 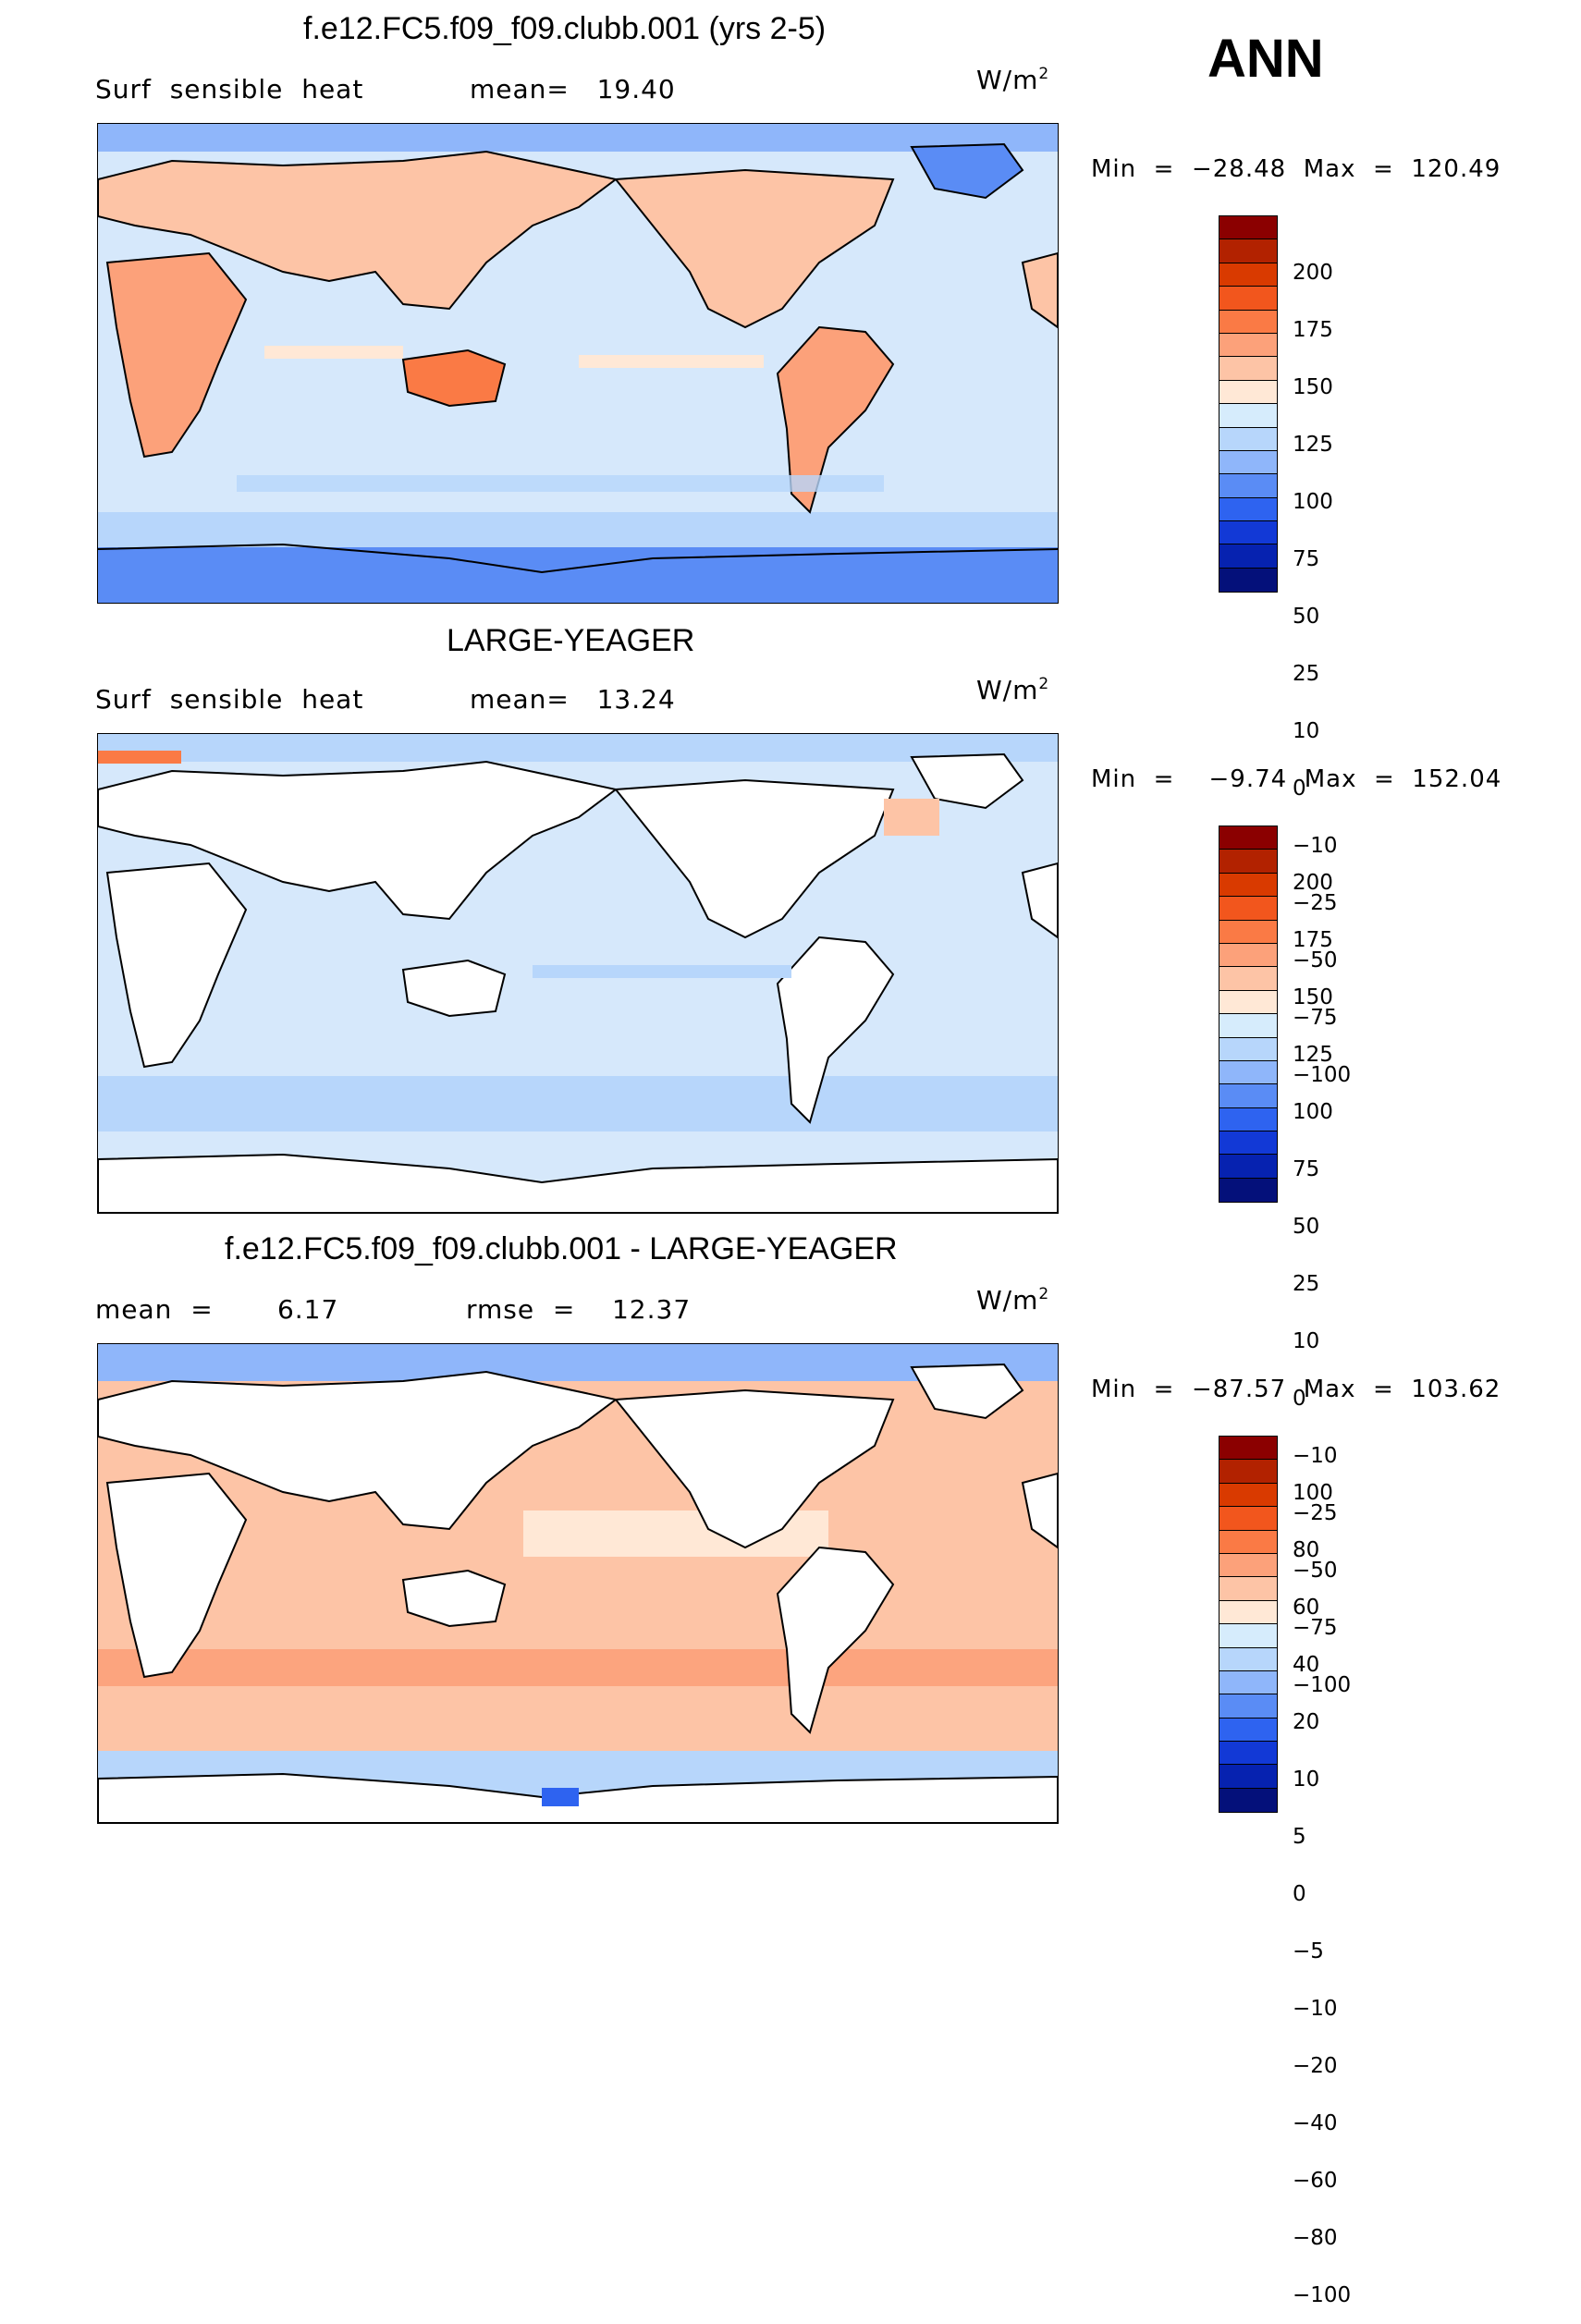 What do you see at coordinates (565, 28) in the screenshot?
I see `panel1-title: f.e12.FC5.f09_f09.clubb.001 (yrs 2-5)` at bounding box center [565, 28].